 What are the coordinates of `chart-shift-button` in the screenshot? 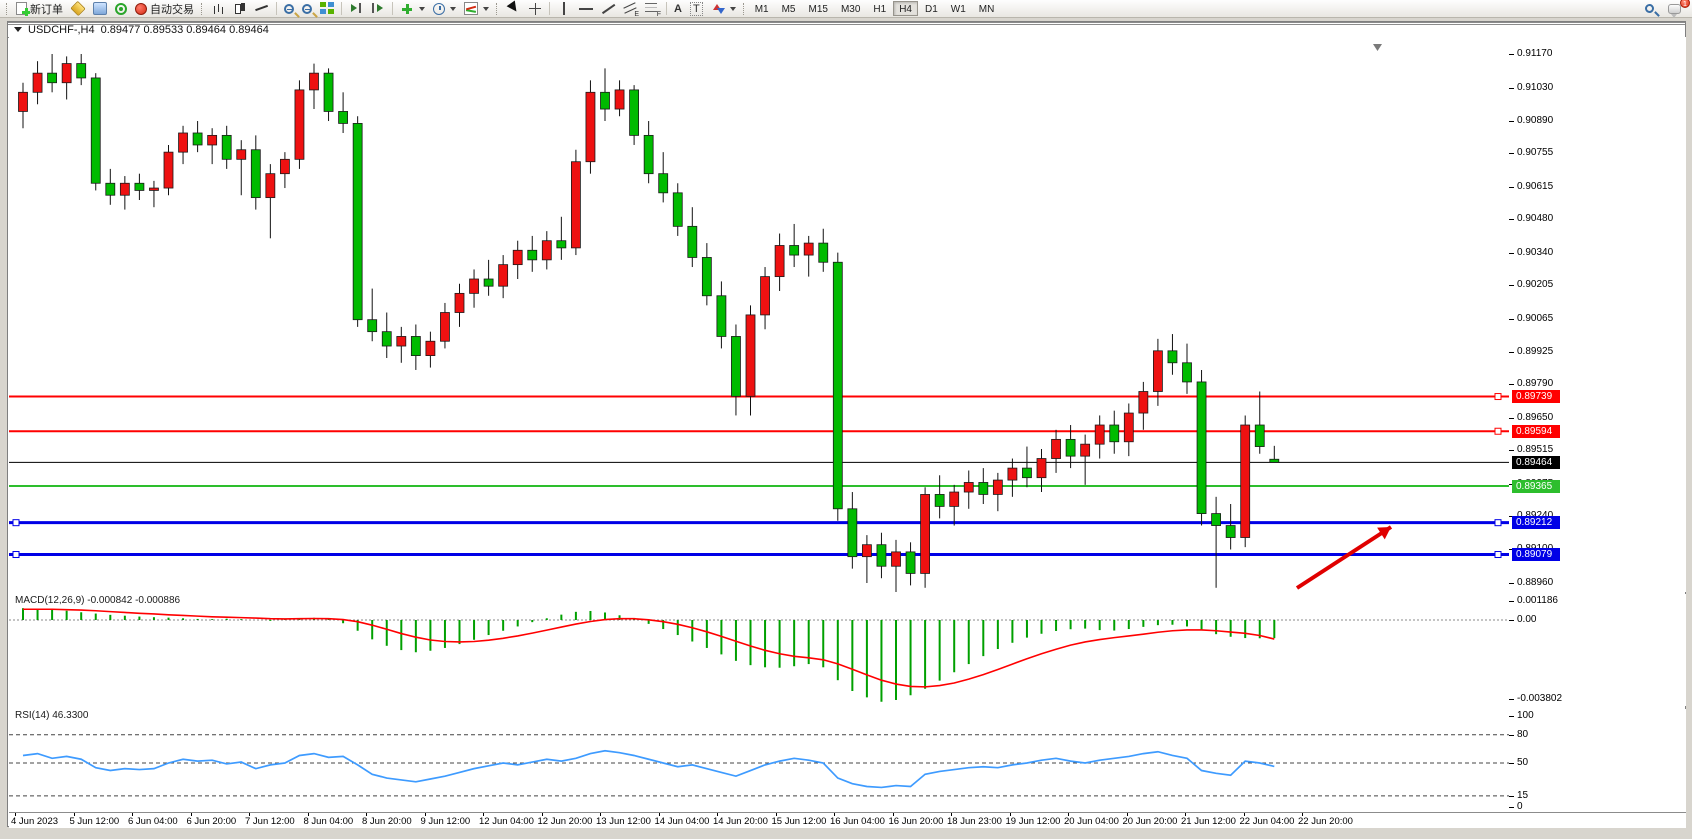 It's located at (378, 9).